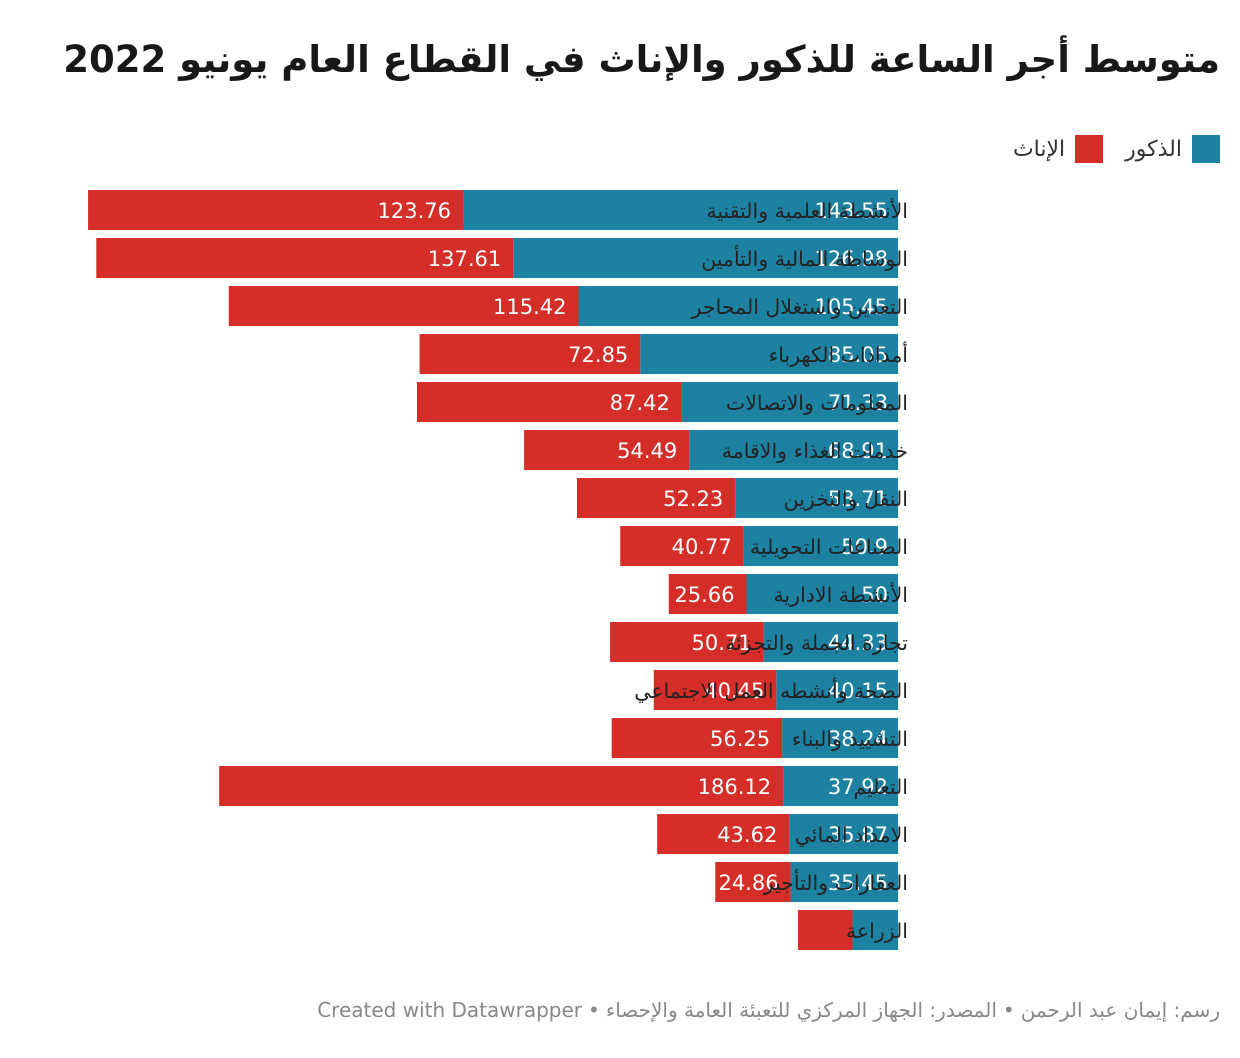 The height and width of the screenshot is (1058, 1240). I want to click on label-female-6: 52.23, so click(693, 499).